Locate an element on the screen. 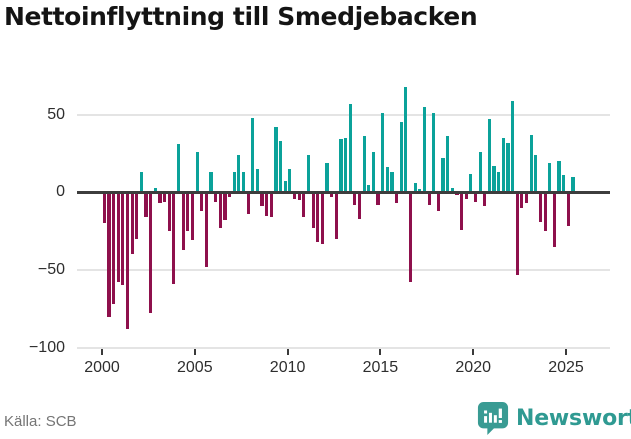 The height and width of the screenshot is (439, 631). chart-title: Nettoinflyttning till Smedjebacken is located at coordinates (241, 16).